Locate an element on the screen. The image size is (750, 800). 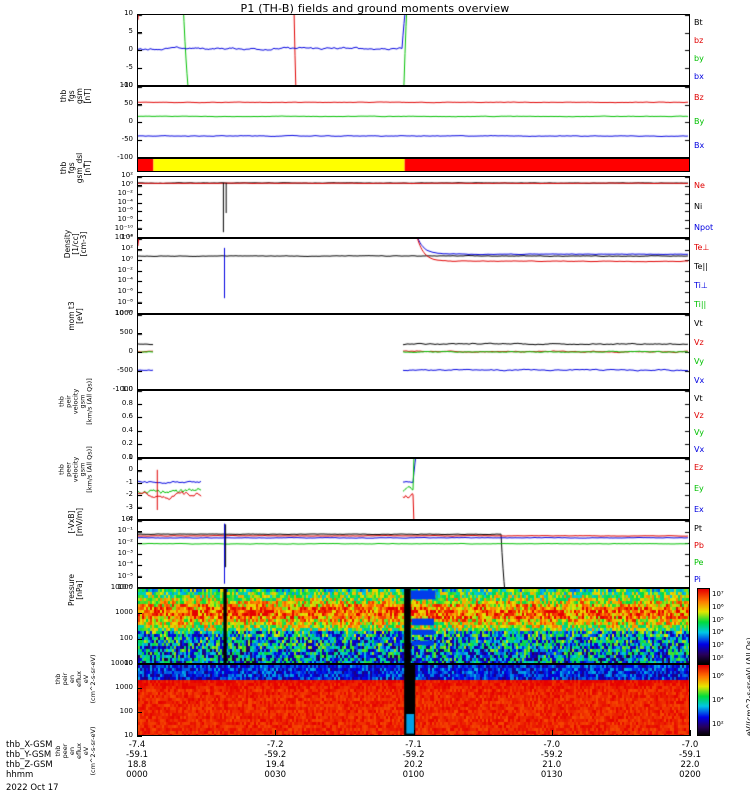
ytick-peir-velocity-0: 1000 is located at coordinates (124, 313).